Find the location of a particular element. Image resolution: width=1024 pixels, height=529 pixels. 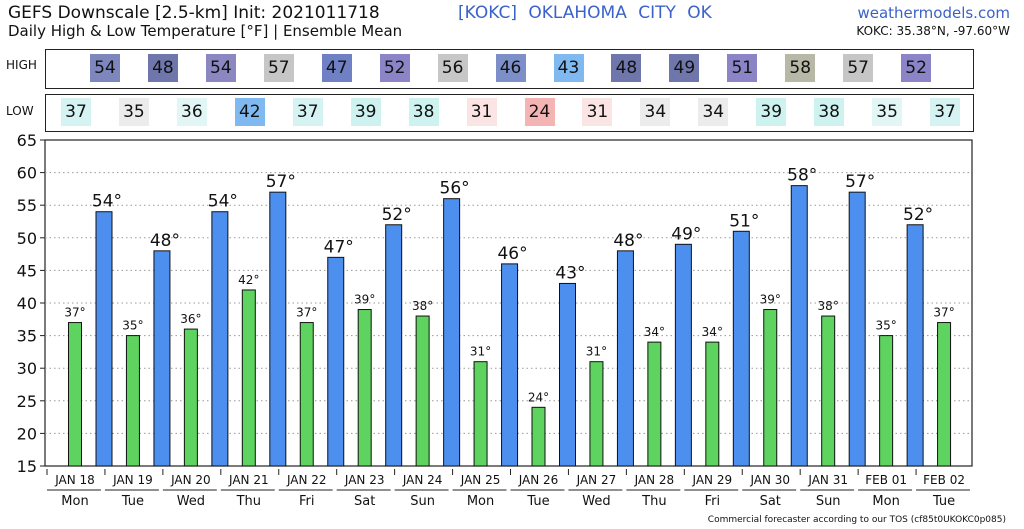

high-strip-cell: 46 is located at coordinates (510, 68).